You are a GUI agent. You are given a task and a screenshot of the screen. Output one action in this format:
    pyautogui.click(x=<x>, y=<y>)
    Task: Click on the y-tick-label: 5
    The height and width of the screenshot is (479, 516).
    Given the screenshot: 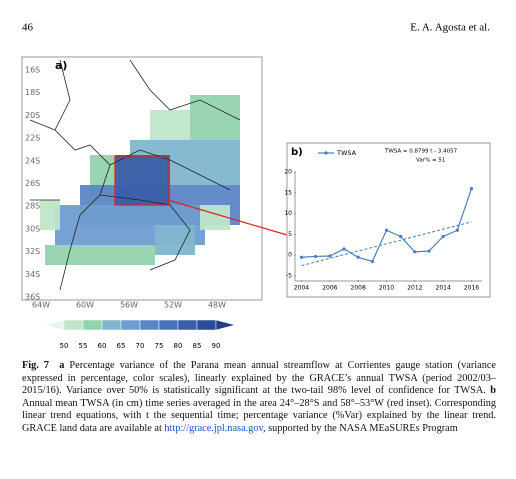 What is the action you would take?
    pyautogui.click(x=290, y=234)
    